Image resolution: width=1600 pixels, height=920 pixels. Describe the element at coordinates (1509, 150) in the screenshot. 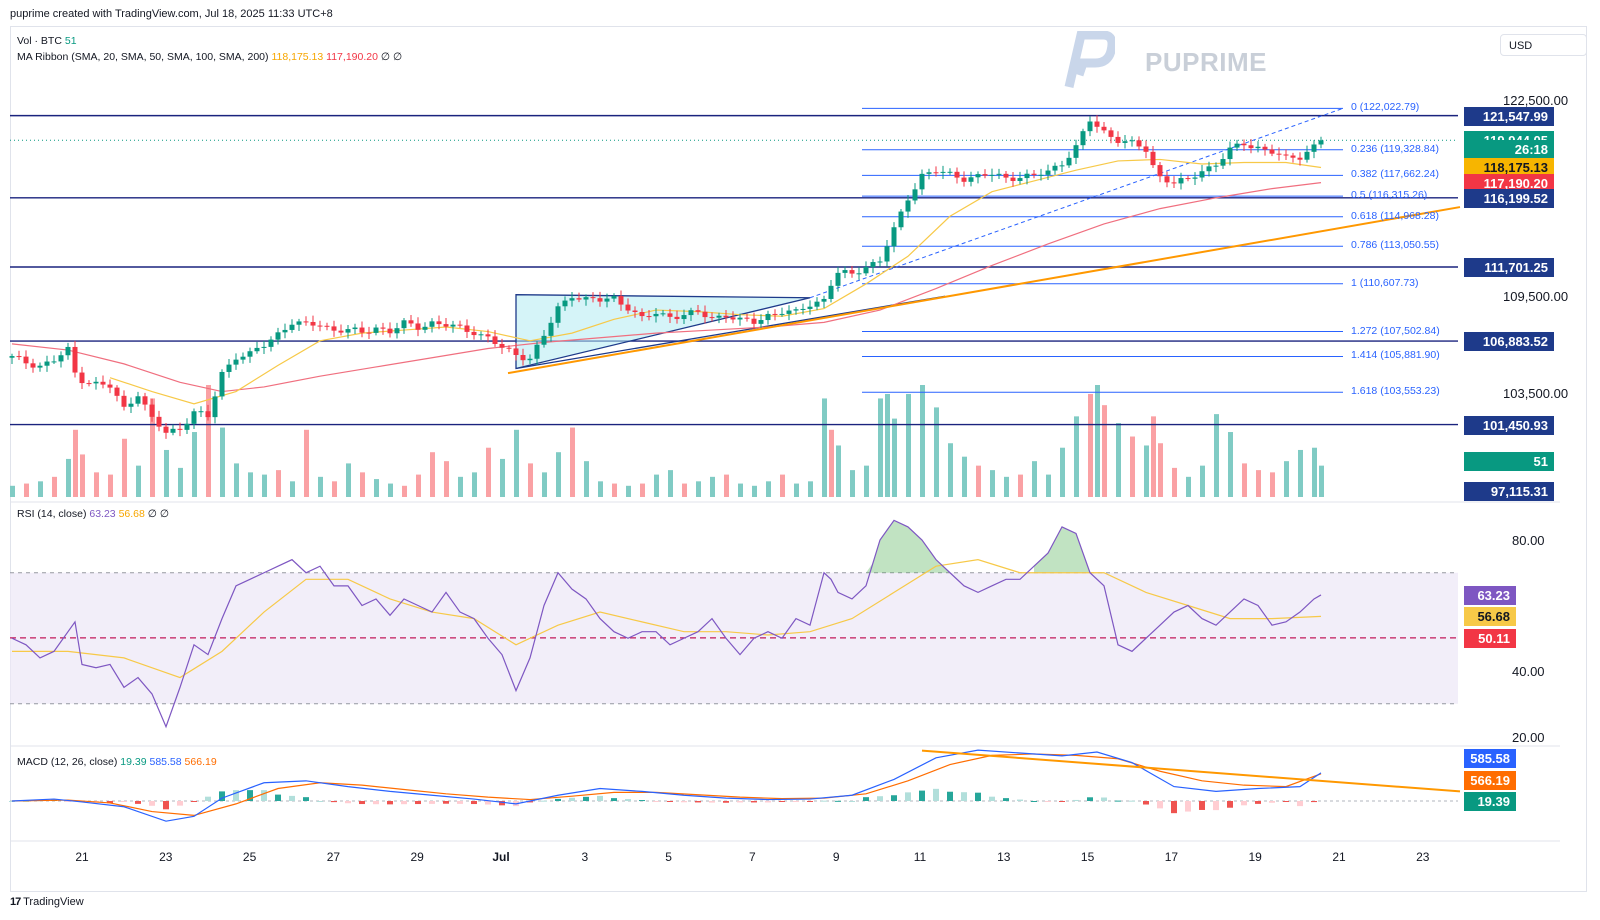

I see `price-scale-tag: 26:18` at that location.